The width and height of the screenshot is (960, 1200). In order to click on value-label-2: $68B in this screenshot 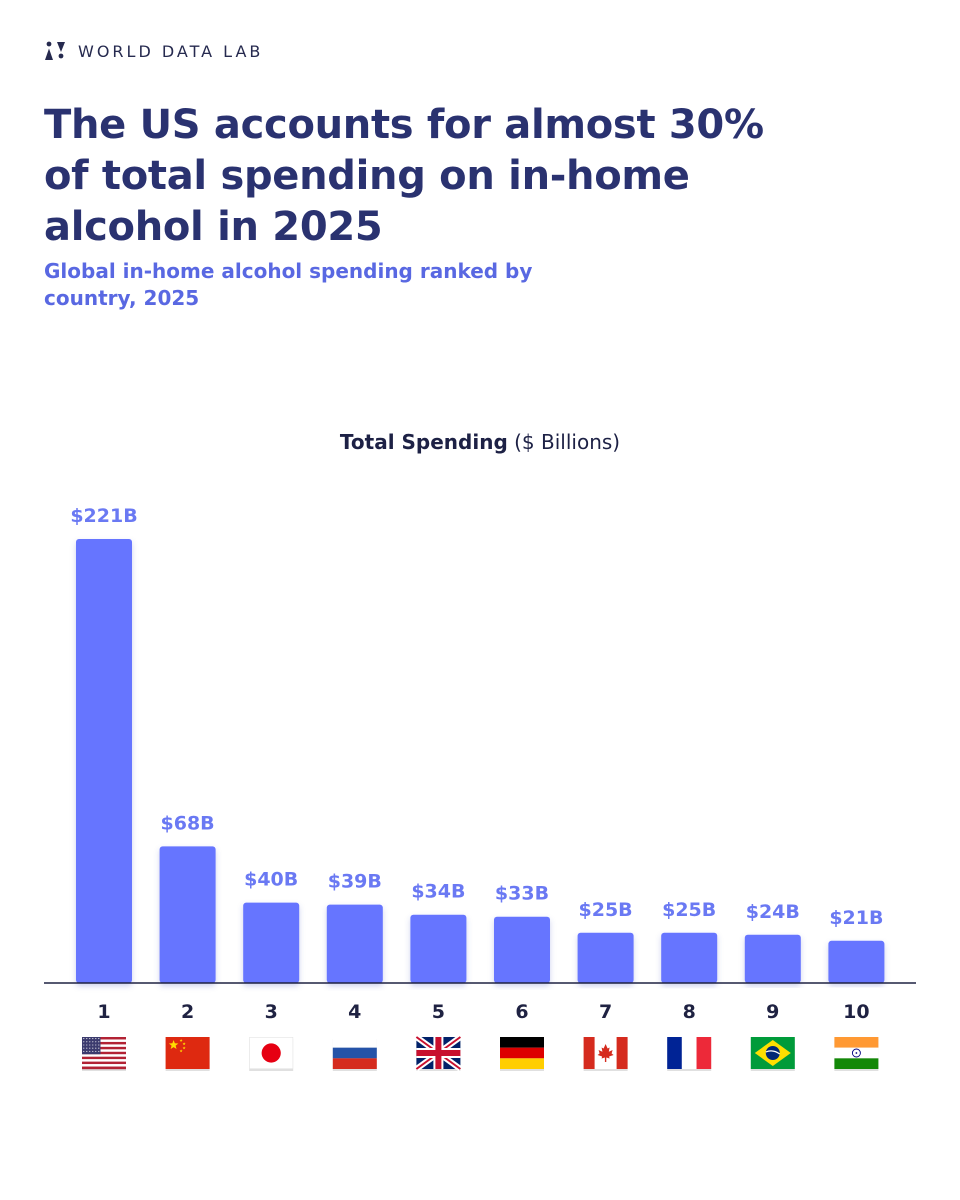, I will do `click(188, 823)`.